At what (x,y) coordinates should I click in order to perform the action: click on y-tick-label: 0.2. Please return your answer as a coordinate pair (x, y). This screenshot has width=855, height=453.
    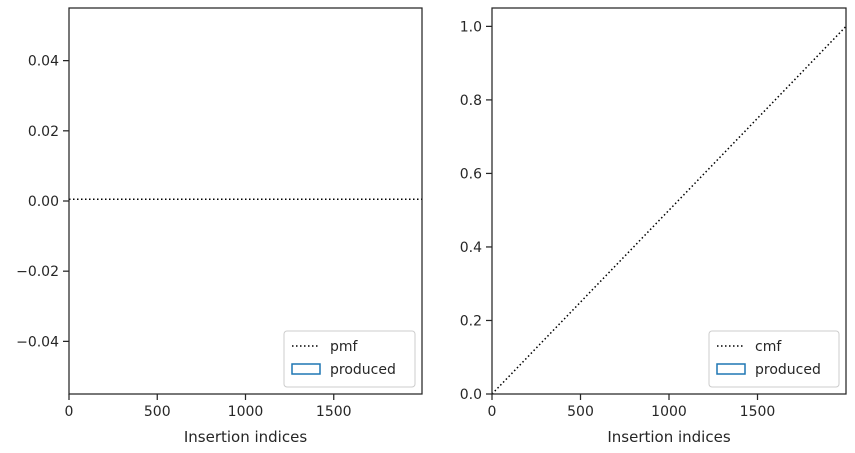
    Looking at the image, I should click on (471, 321).